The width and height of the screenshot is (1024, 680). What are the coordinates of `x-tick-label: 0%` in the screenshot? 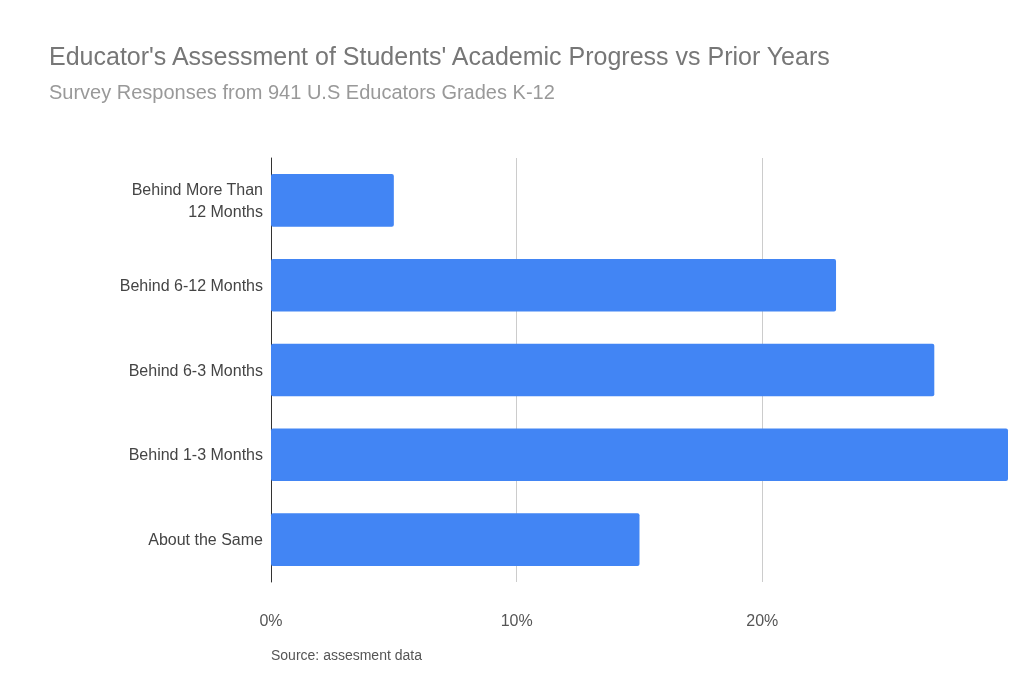 It's located at (271, 620).